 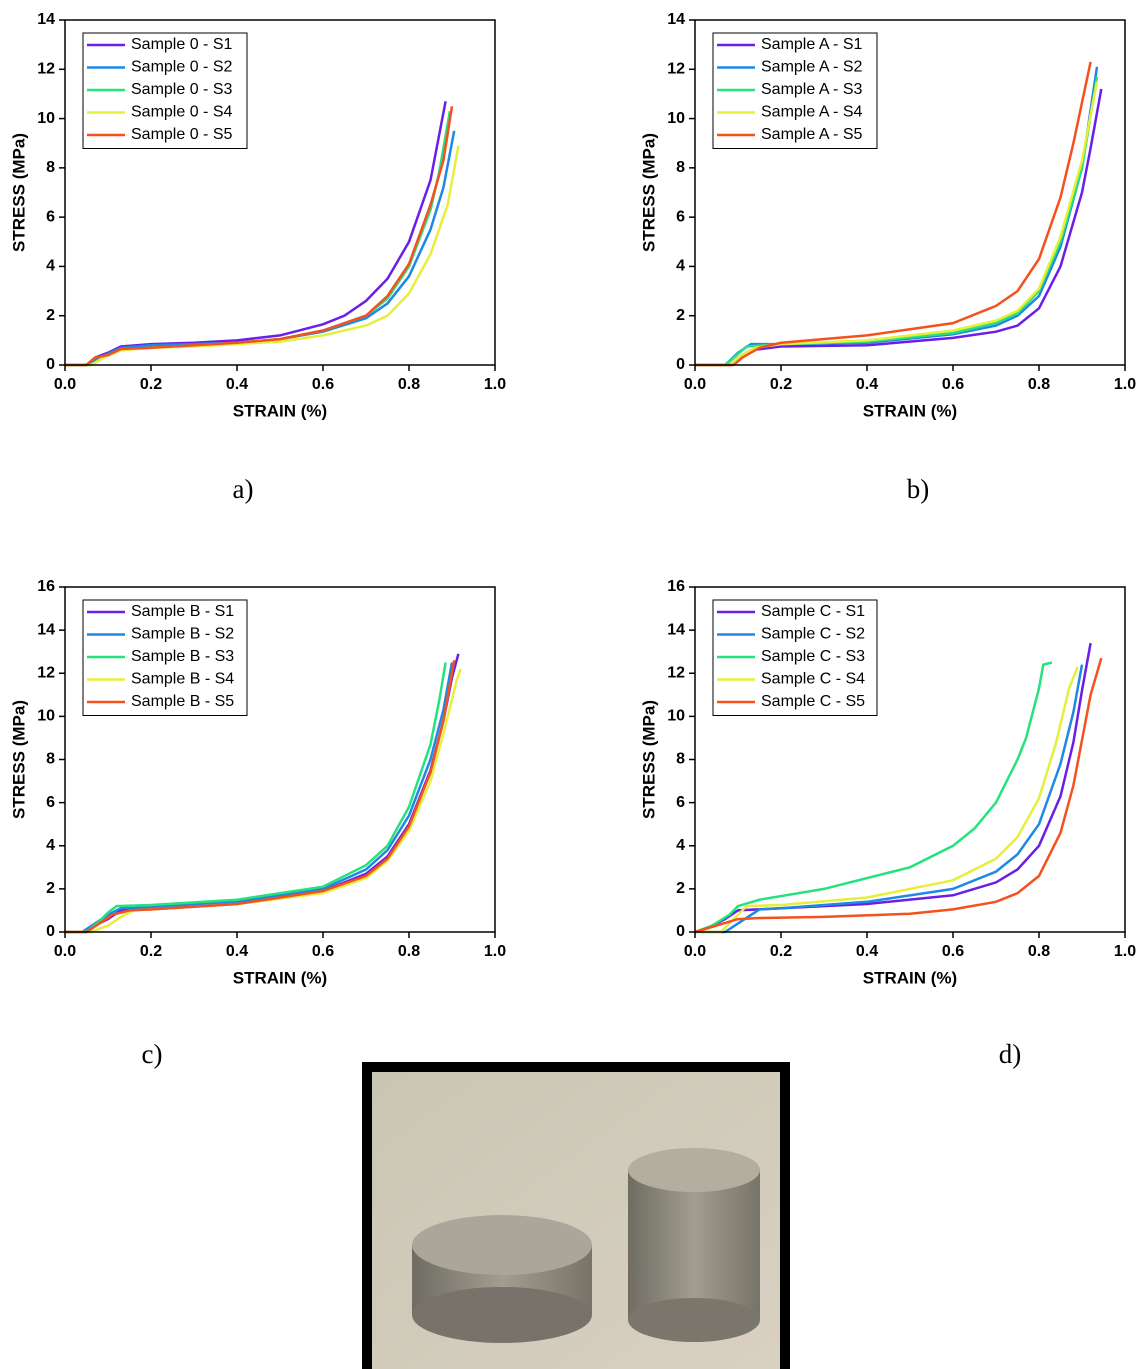 I want to click on legend-label: Sample C - S2, so click(x=813, y=634).